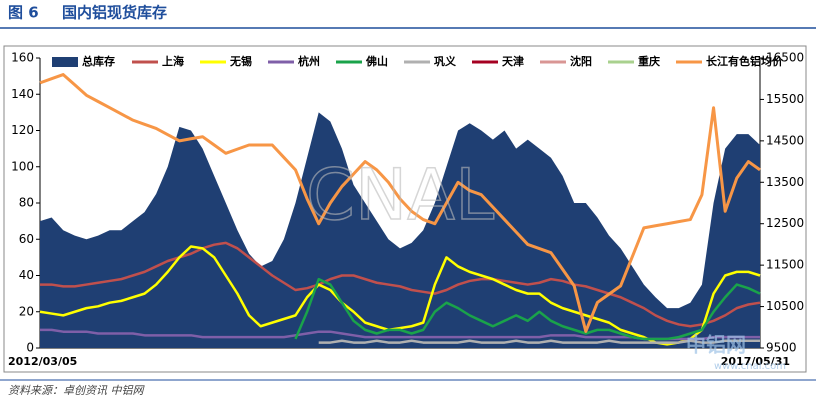 The width and height of the screenshot is (816, 404). What do you see at coordinates (376, 61) in the screenshot?
I see `legend-label: 佛山` at bounding box center [376, 61].